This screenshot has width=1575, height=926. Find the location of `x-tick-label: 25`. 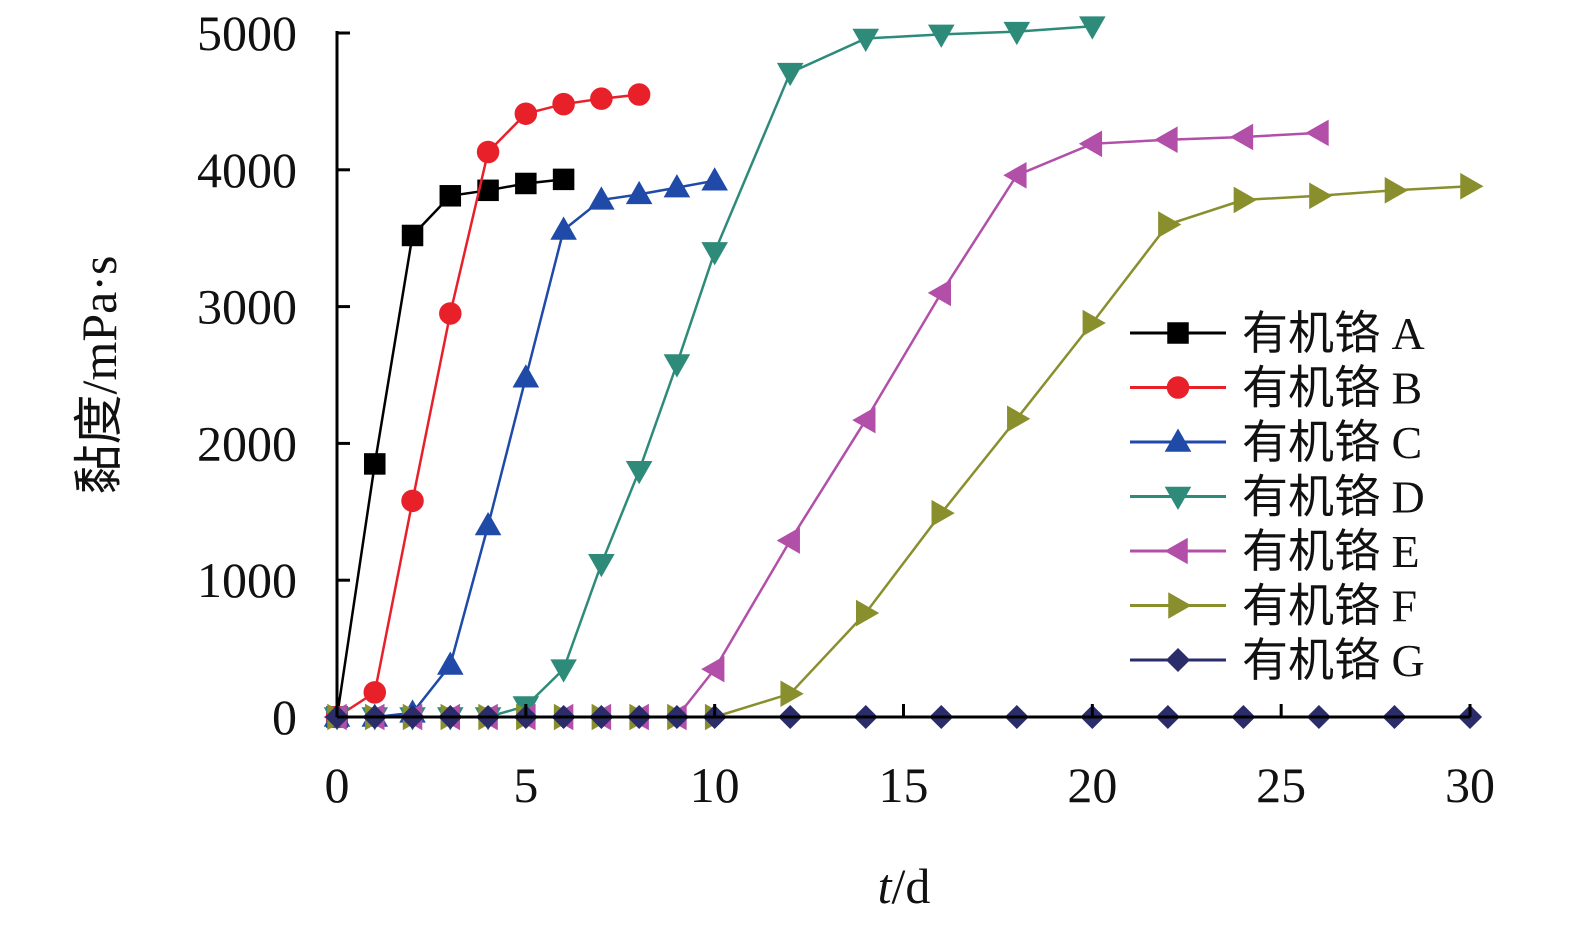

x-tick-label: 25 is located at coordinates (1281, 785).